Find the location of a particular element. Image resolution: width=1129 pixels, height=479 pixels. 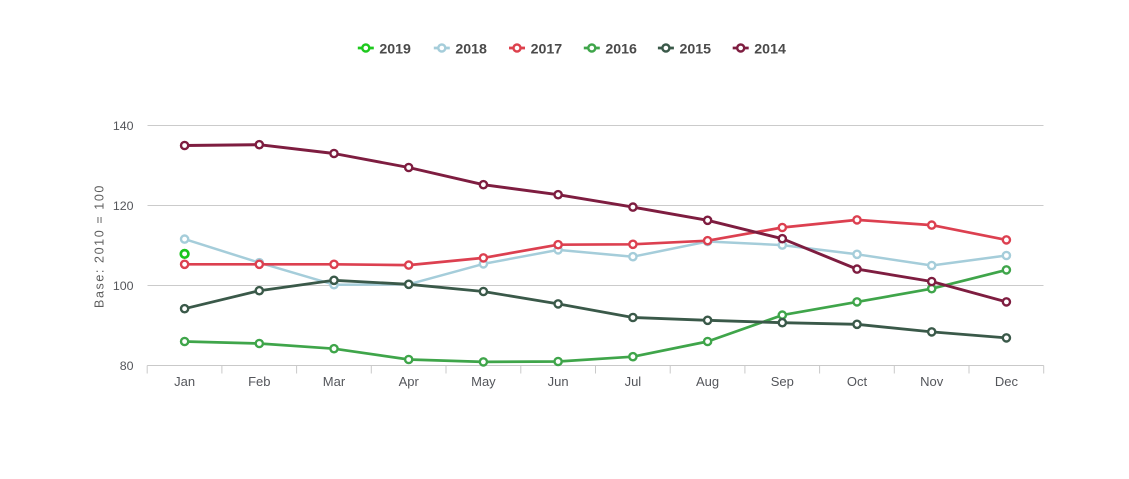

svg-text: 120 is located at coordinates (123, 206).